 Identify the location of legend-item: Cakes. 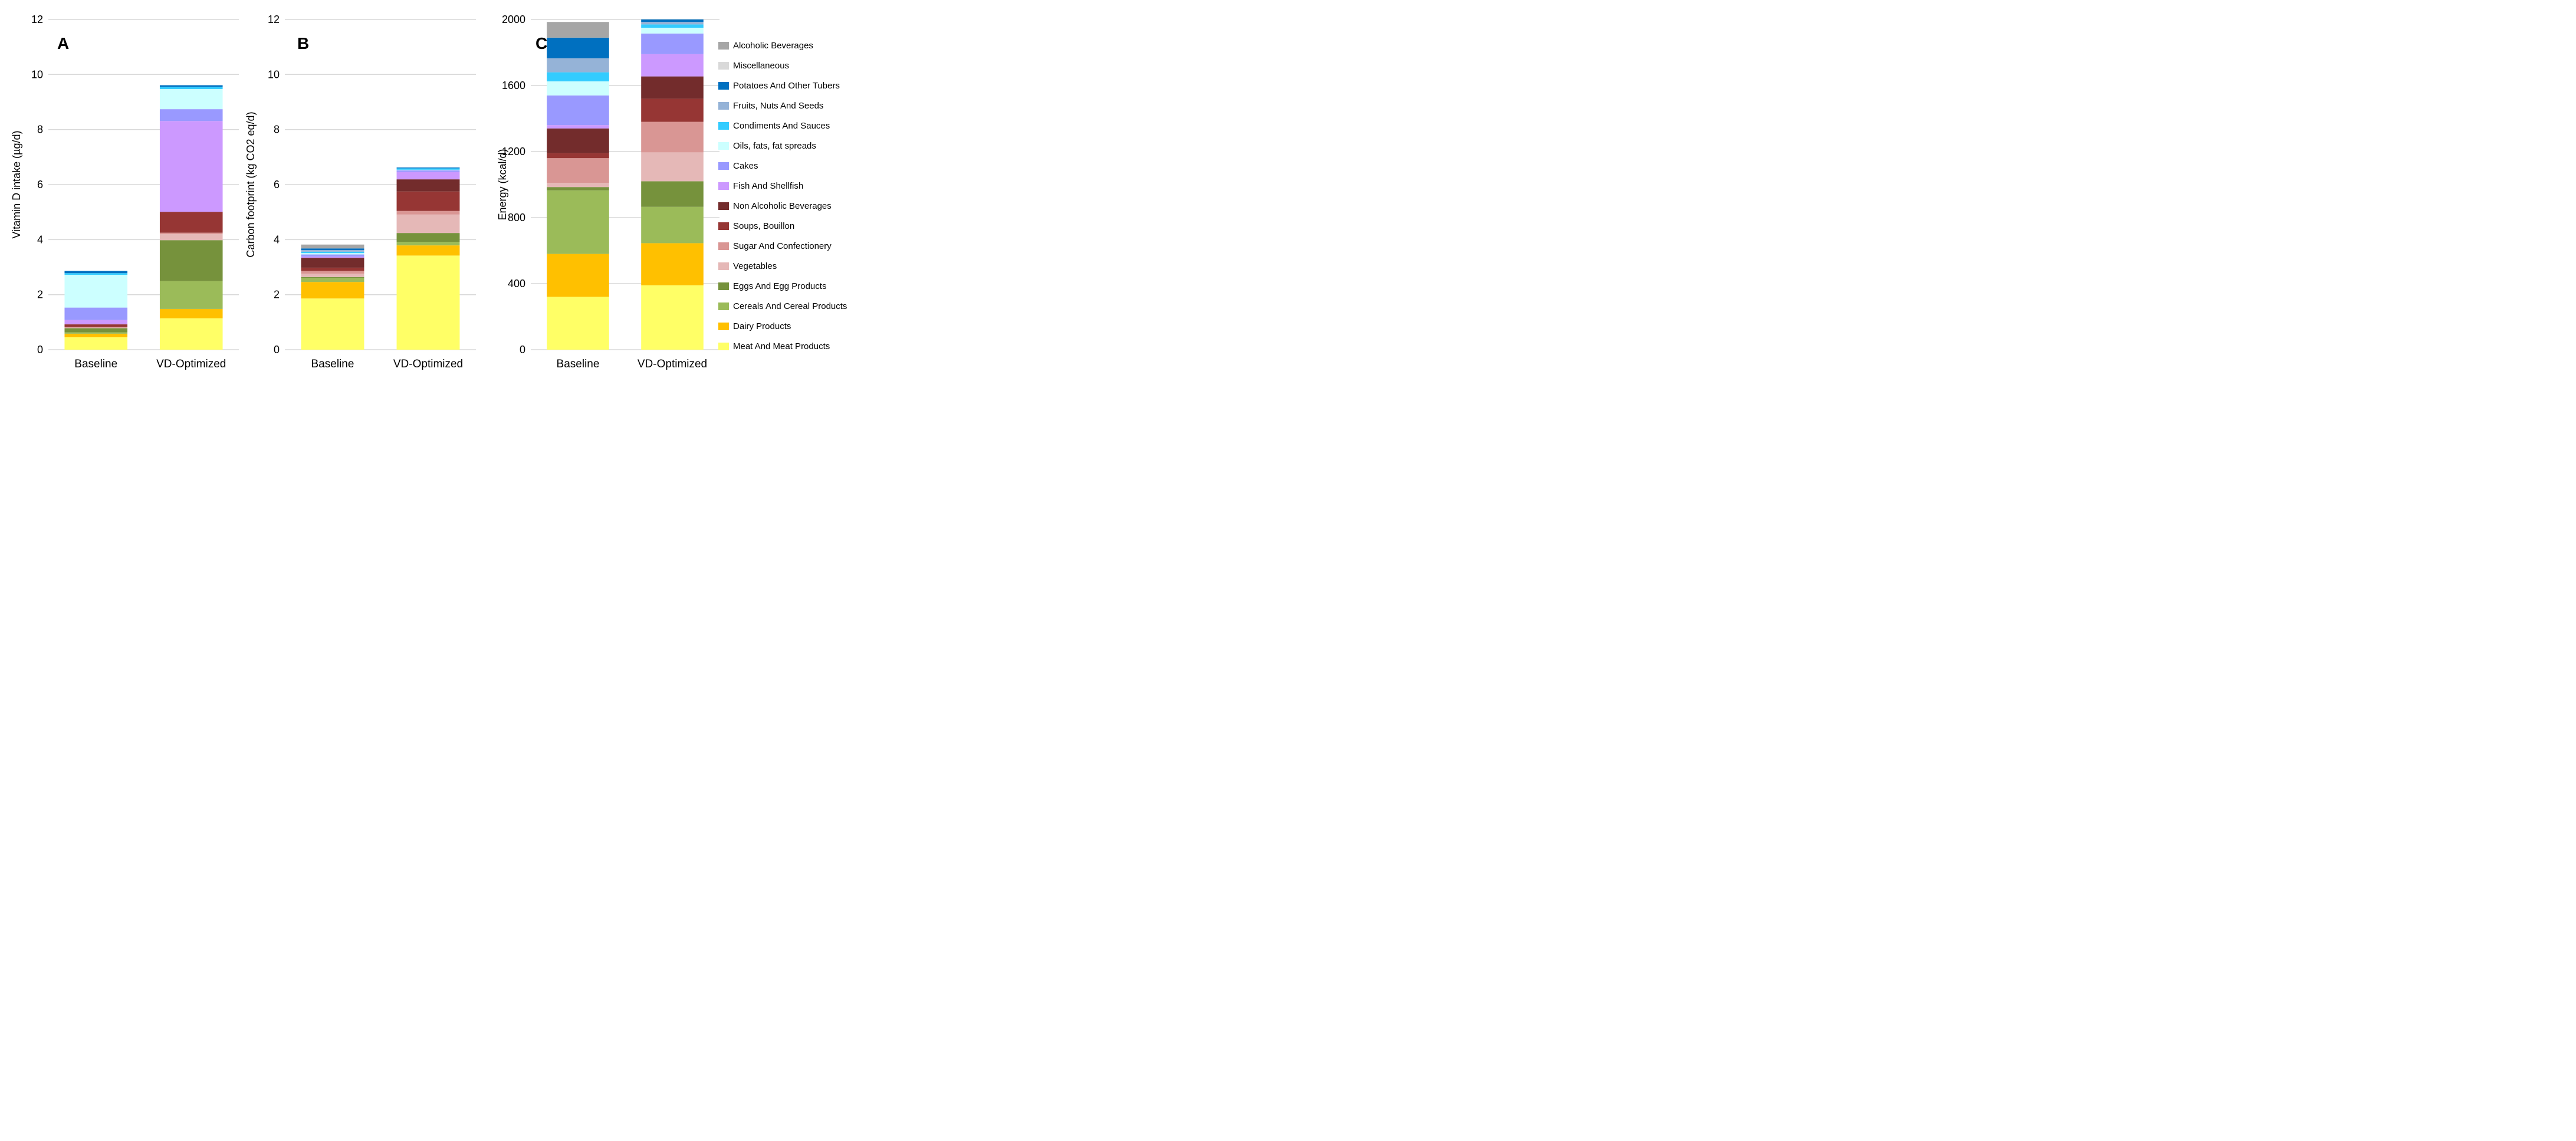
(787, 166).